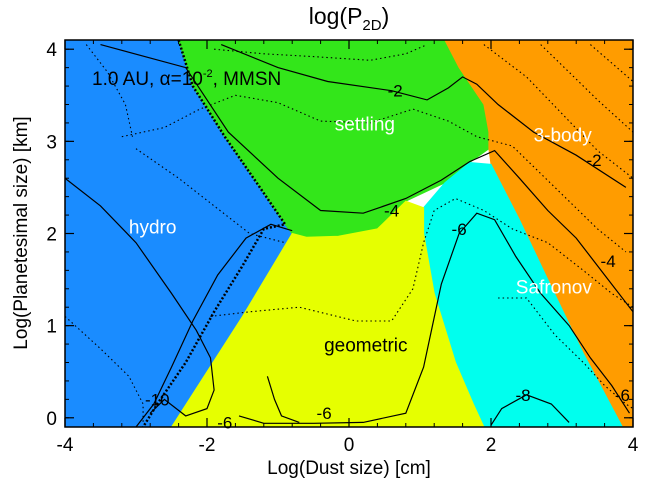 The image size is (660, 490). What do you see at coordinates (224, 422) in the screenshot?
I see `contour-label-6: -6` at bounding box center [224, 422].